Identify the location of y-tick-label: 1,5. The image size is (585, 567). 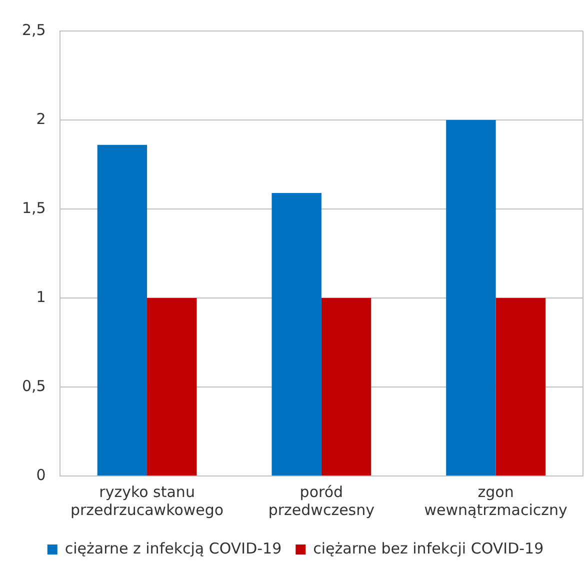
(34, 207).